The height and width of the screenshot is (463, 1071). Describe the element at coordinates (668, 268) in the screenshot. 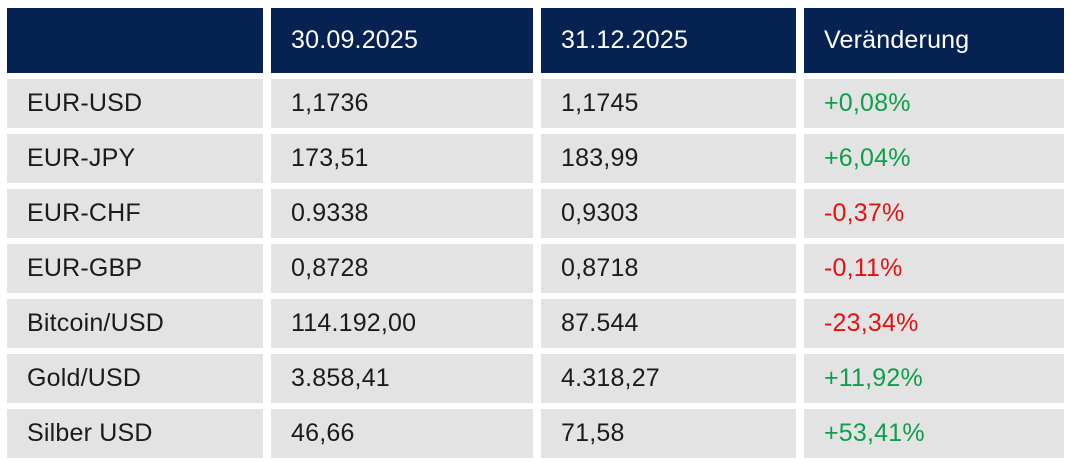

I see `row-value-end: 0,8718` at that location.